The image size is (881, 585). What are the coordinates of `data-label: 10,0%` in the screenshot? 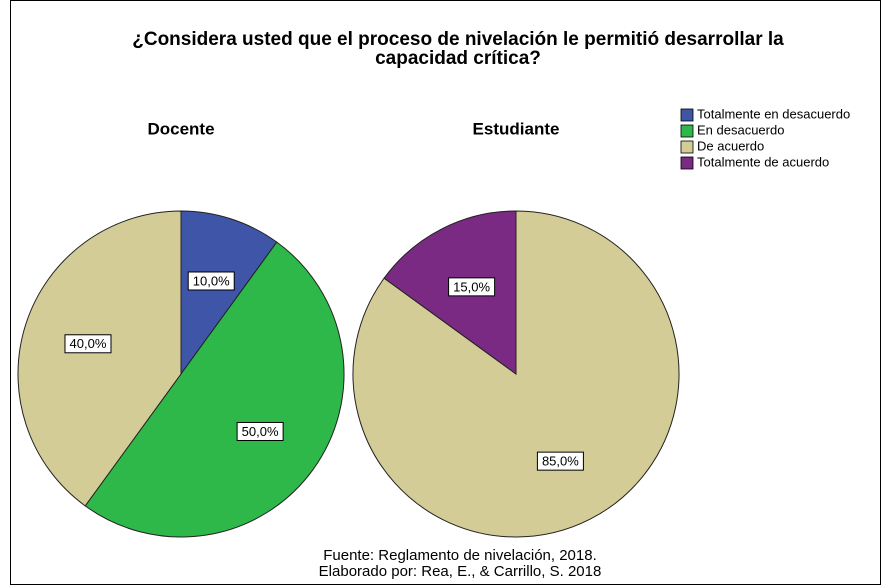 It's located at (211, 280).